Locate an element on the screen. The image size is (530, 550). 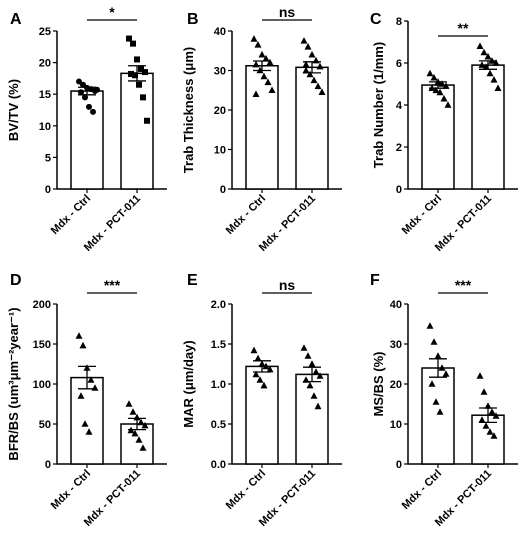
y-tick-label: 4 is located at coordinates (399, 106).